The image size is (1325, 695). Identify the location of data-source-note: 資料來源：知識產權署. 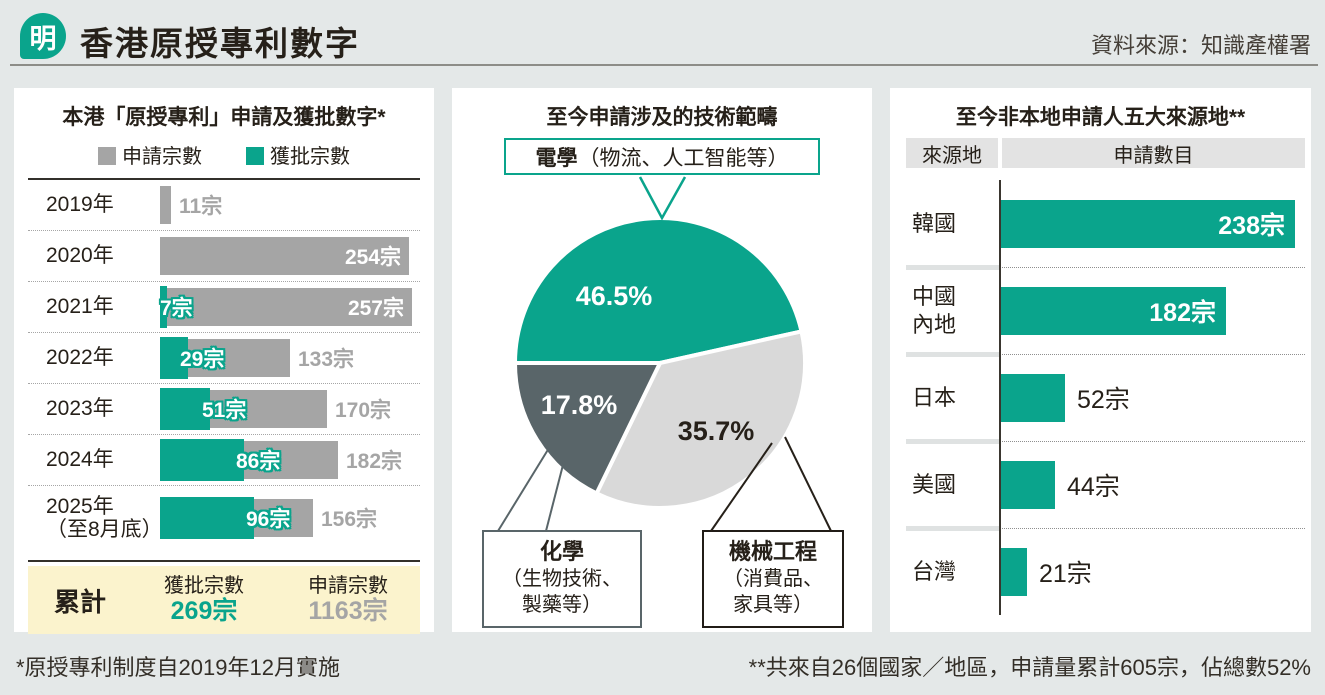
(1200, 45).